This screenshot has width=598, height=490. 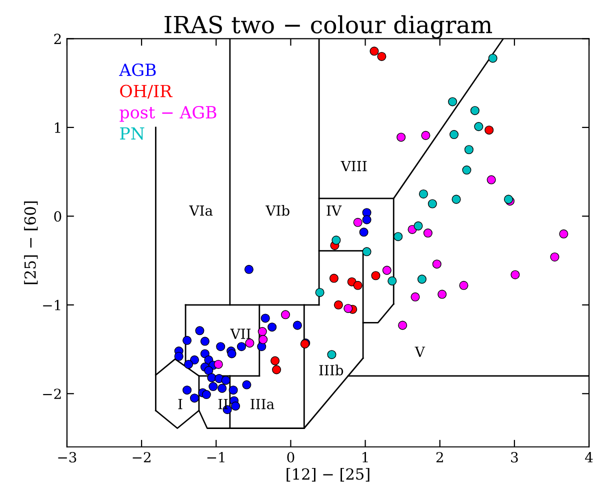 What do you see at coordinates (132, 133) in the screenshot?
I see `text: PN` at bounding box center [132, 133].